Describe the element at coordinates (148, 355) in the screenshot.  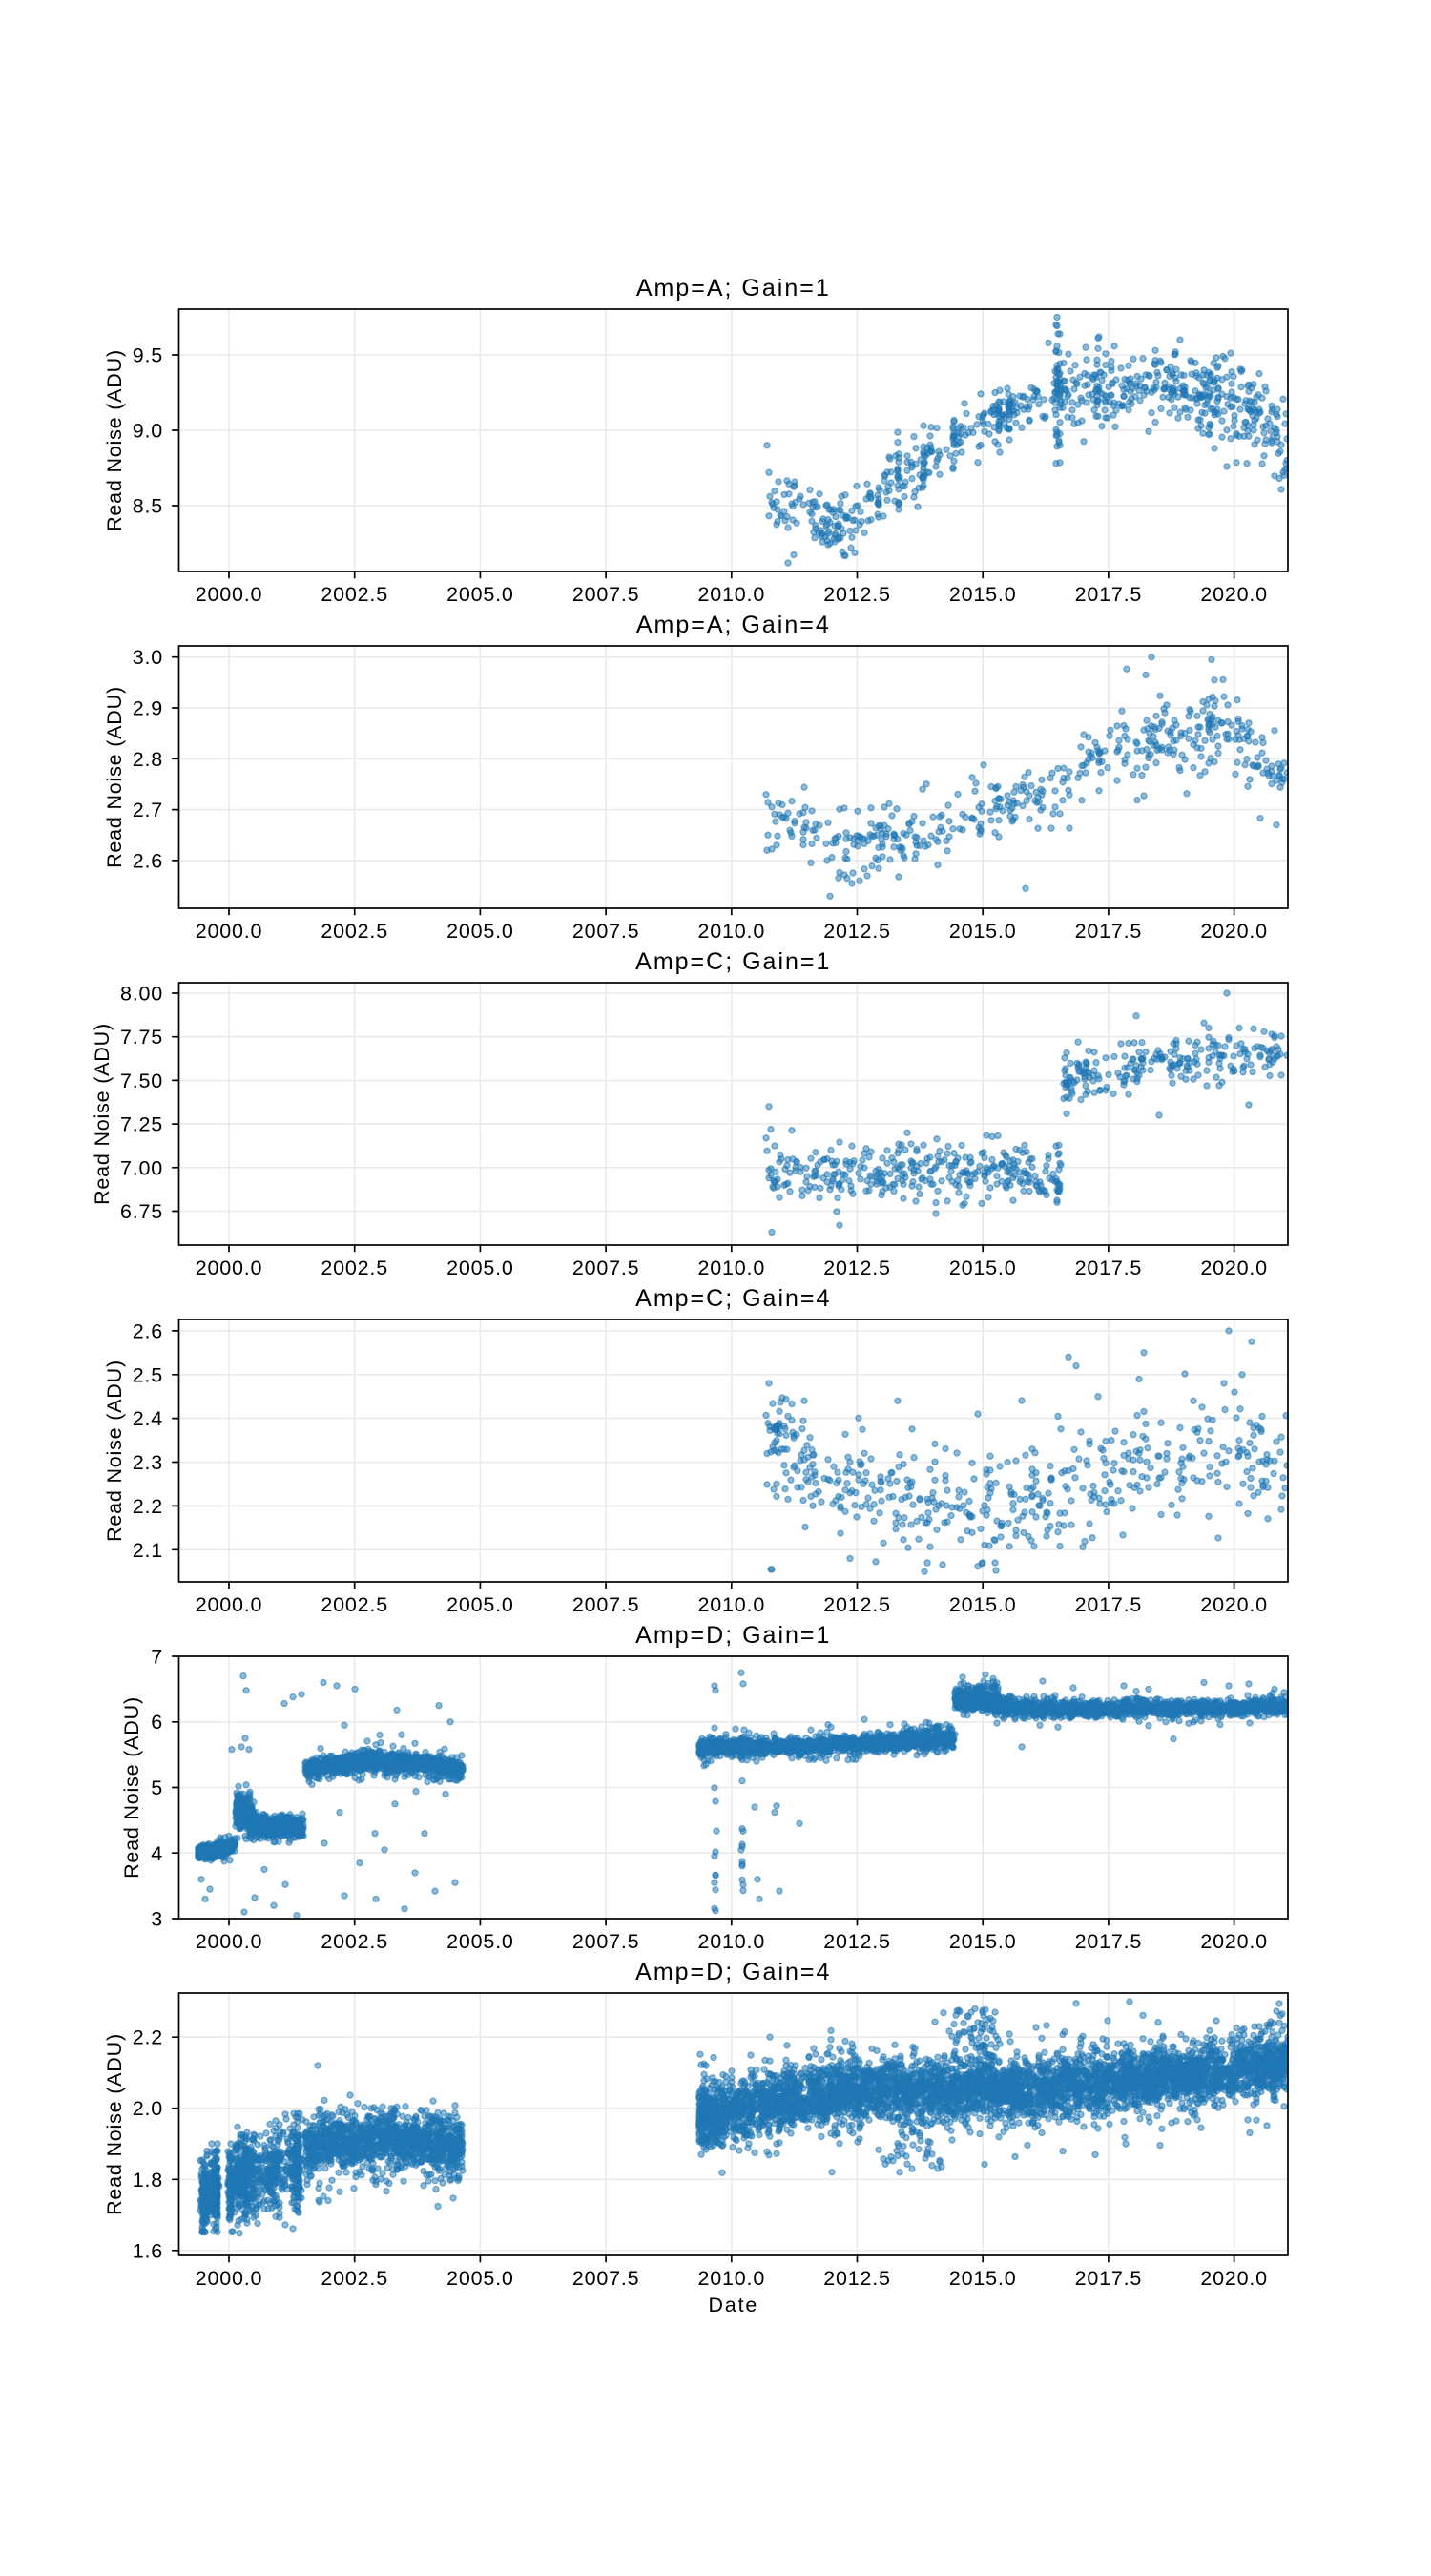
I see `svg-text: 9.5` at that location.